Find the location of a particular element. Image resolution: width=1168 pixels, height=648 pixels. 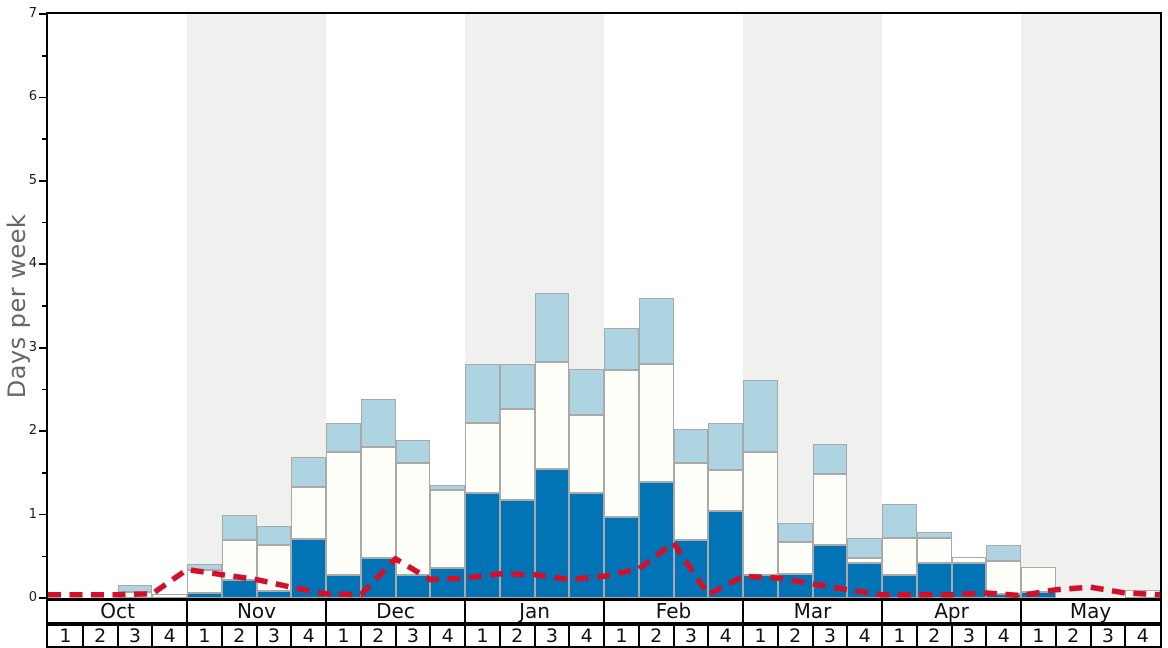

bar-white-dec-w3 is located at coordinates (413, 519).